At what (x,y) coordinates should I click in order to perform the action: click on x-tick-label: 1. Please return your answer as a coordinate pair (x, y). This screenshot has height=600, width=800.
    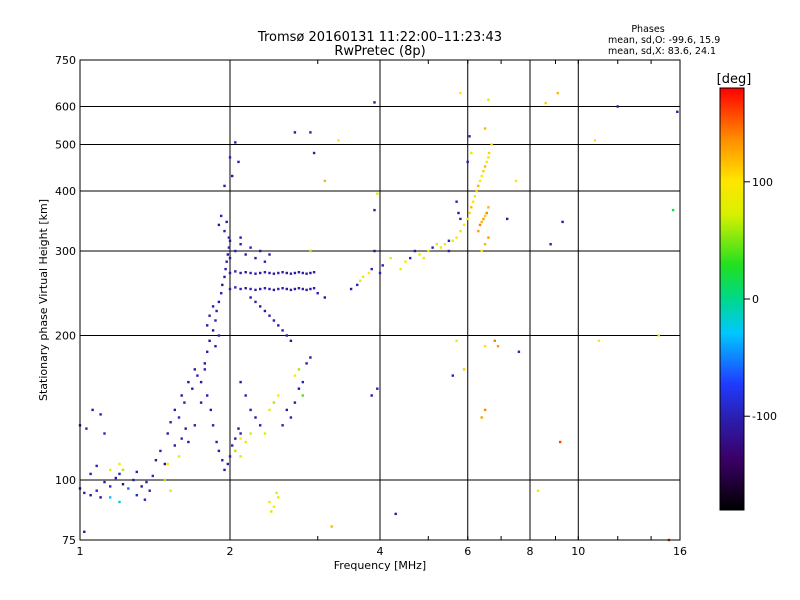
    Looking at the image, I should click on (80, 551).